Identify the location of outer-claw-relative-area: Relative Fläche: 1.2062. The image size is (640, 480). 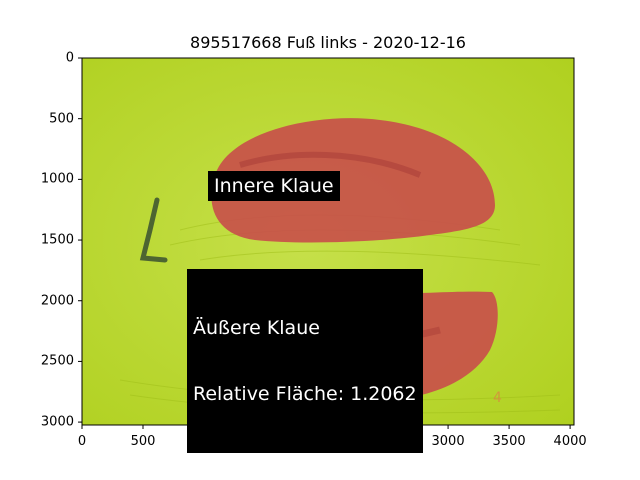
(305, 394).